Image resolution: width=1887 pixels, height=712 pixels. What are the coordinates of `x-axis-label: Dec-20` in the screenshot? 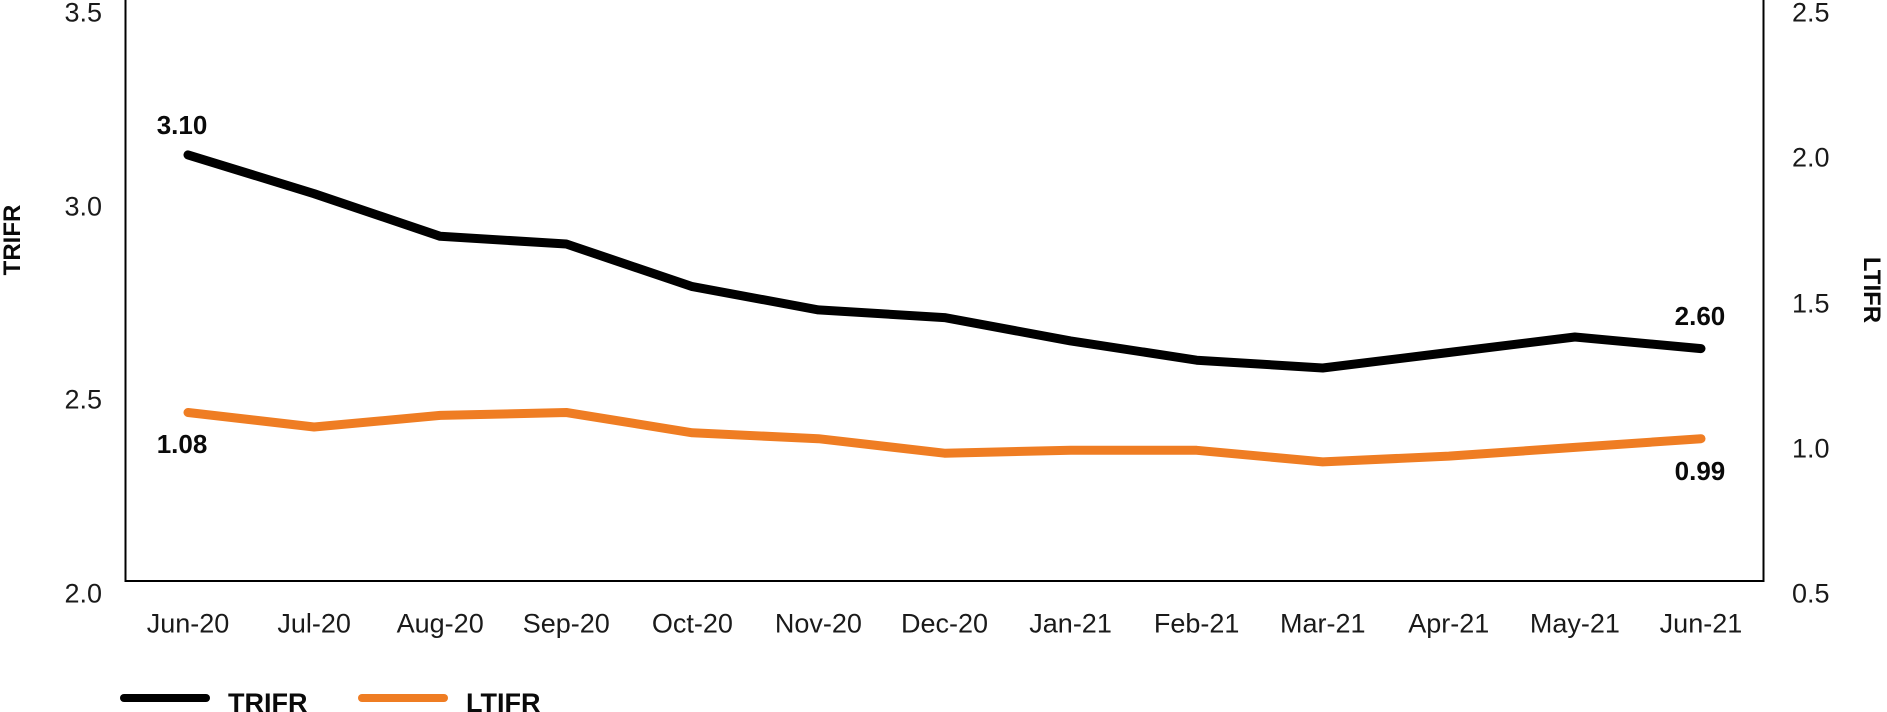 It's located at (944, 623).